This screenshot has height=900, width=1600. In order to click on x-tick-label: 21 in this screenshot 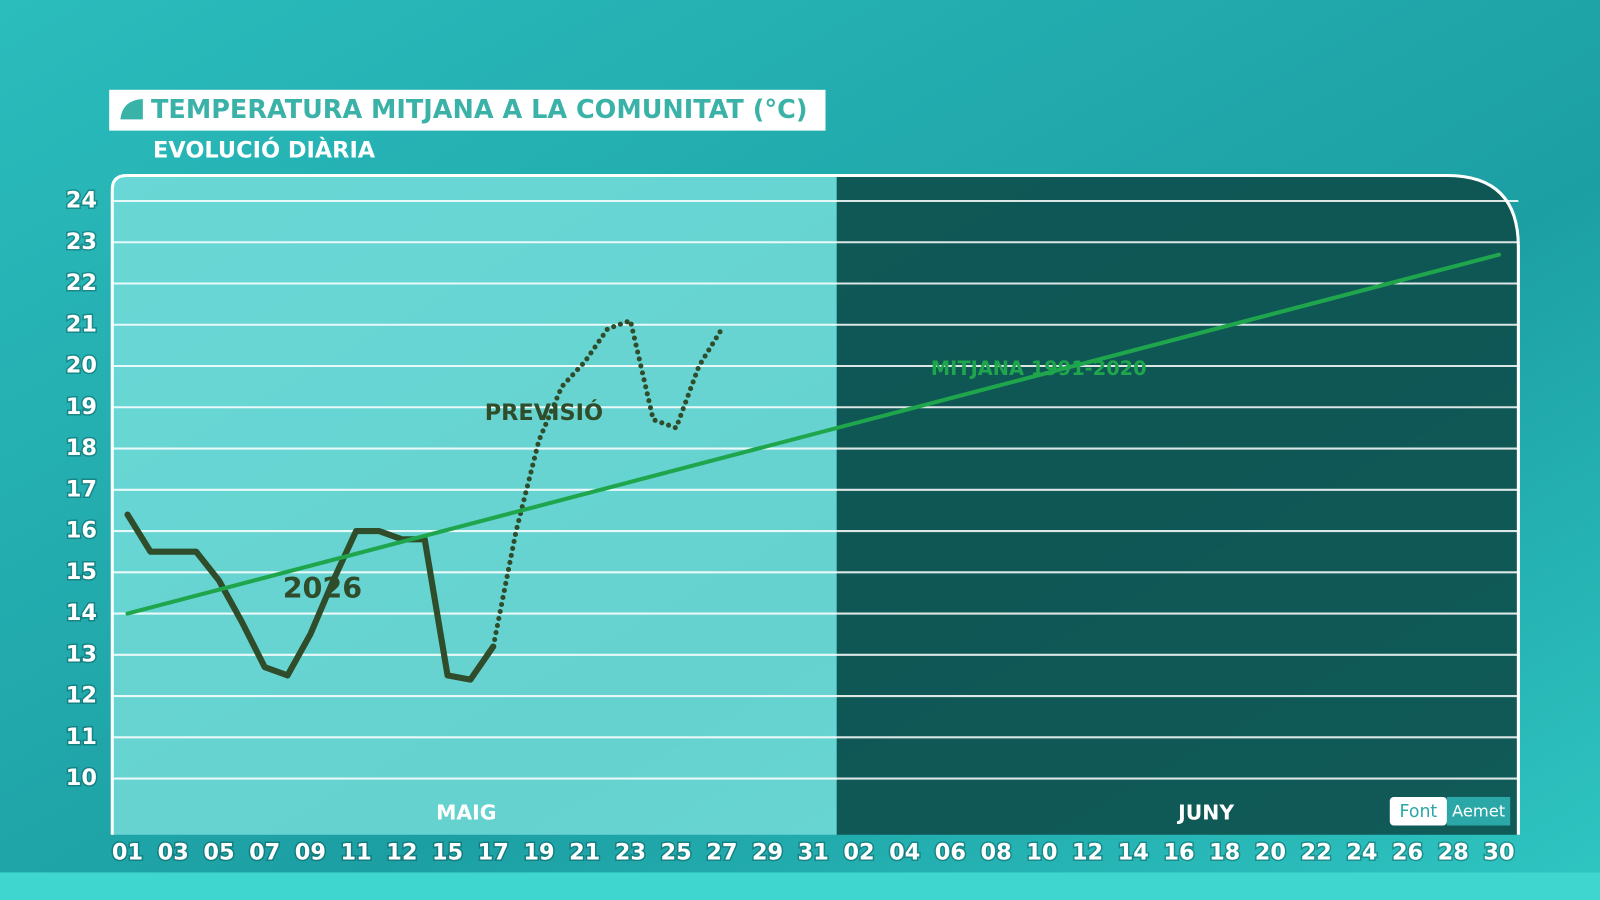, I will do `click(584, 853)`.